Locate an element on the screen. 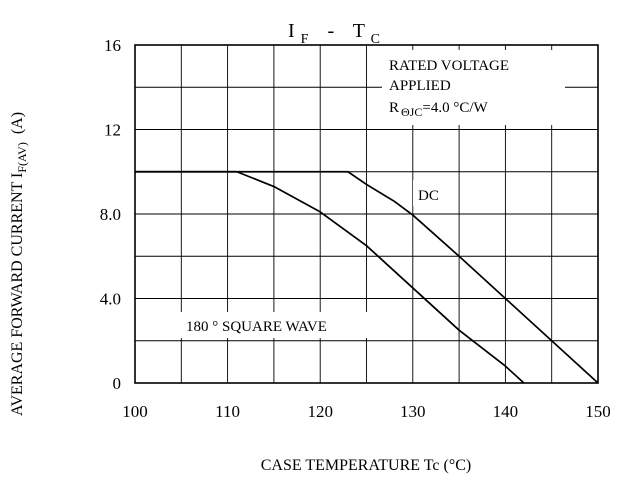 Image resolution: width=618 pixels, height=477 pixels. square-wave-label: 180 ° SQUARE WAVE is located at coordinates (256, 327).